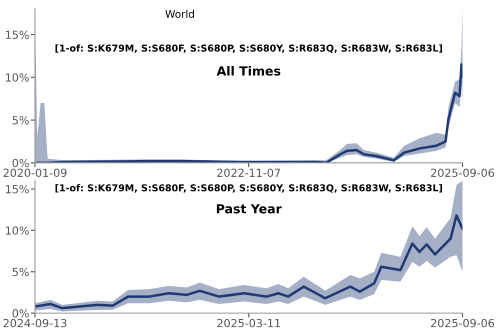 This screenshot has width=500, height=331. What do you see at coordinates (35, 173) in the screenshot?
I see `x-tick-label: 2020-01-09` at bounding box center [35, 173].